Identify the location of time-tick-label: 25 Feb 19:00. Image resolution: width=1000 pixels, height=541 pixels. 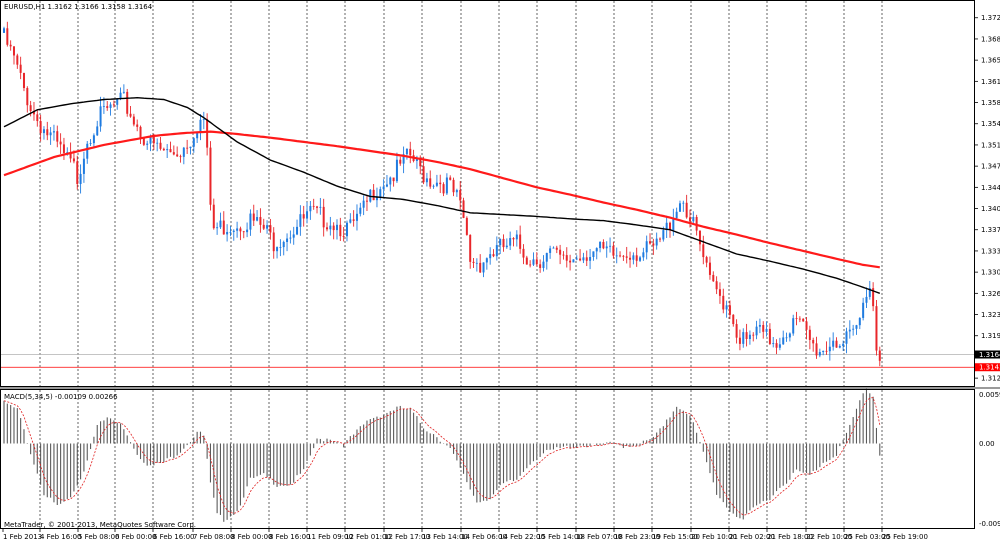
(905, 537).